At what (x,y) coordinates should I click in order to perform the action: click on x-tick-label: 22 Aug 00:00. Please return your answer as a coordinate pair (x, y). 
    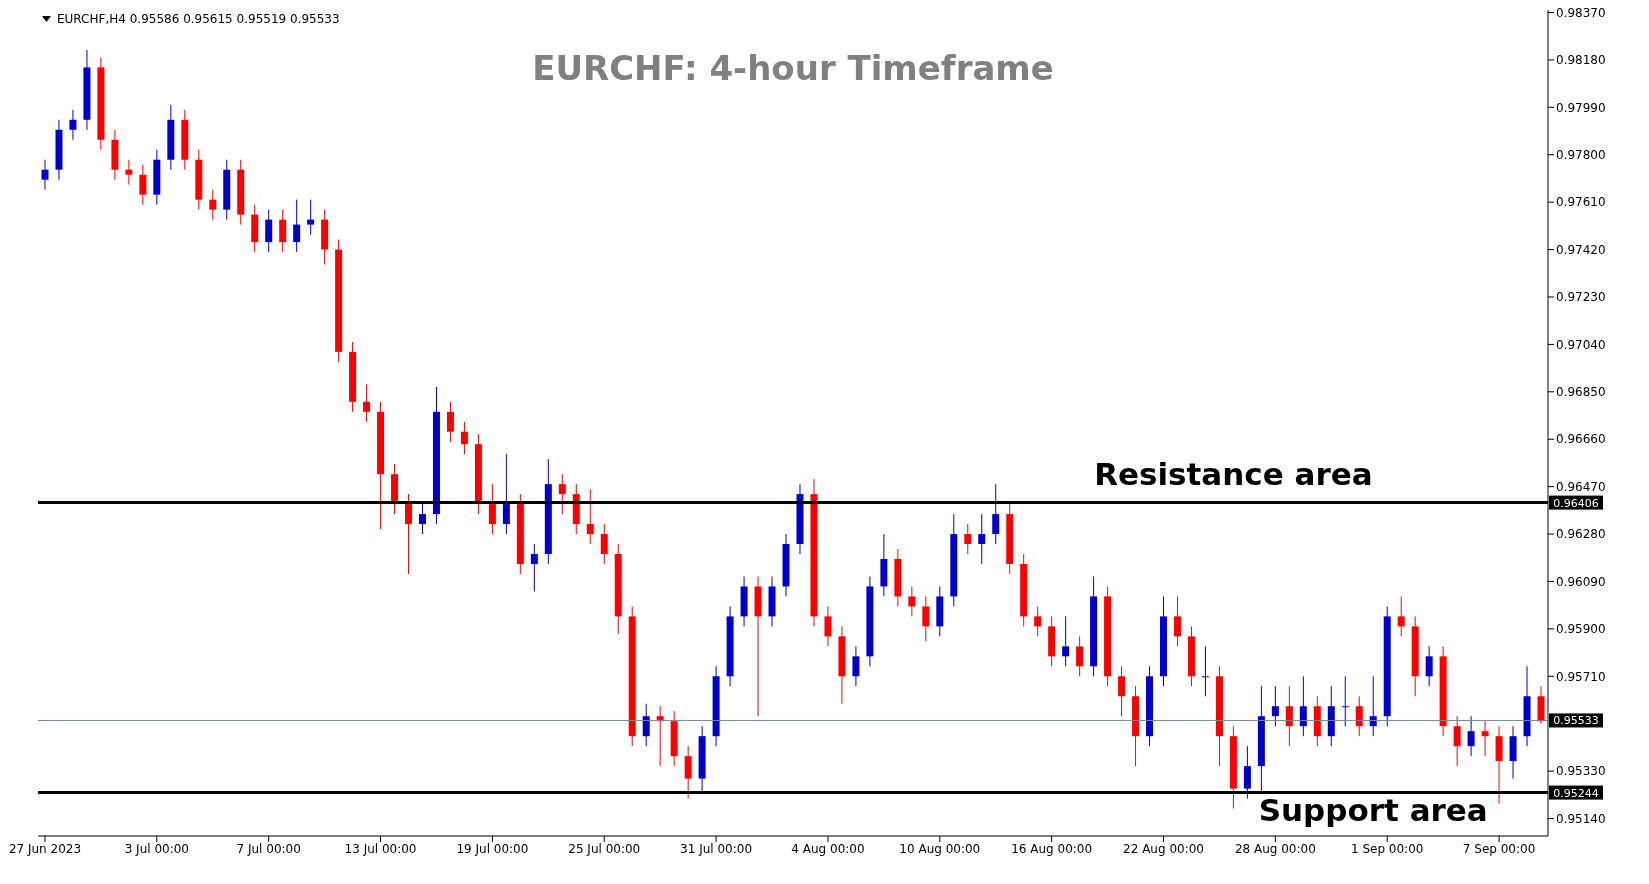
    Looking at the image, I should click on (1163, 848).